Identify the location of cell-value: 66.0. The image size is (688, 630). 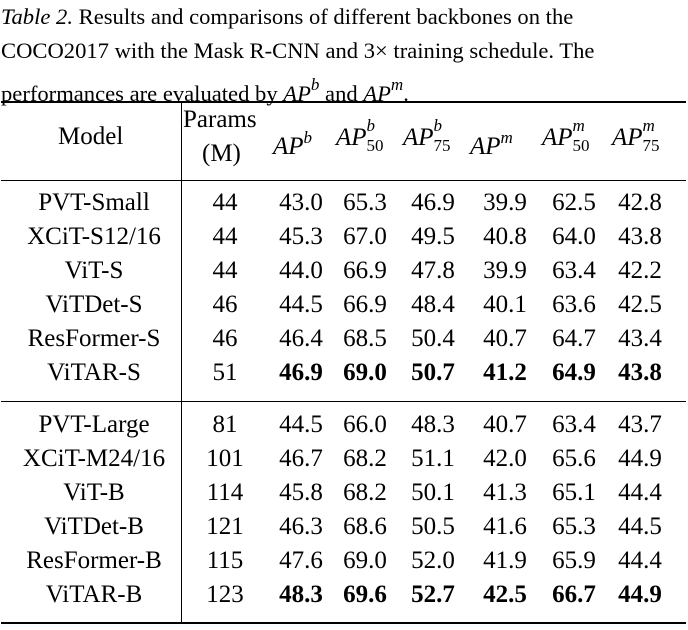
(365, 424).